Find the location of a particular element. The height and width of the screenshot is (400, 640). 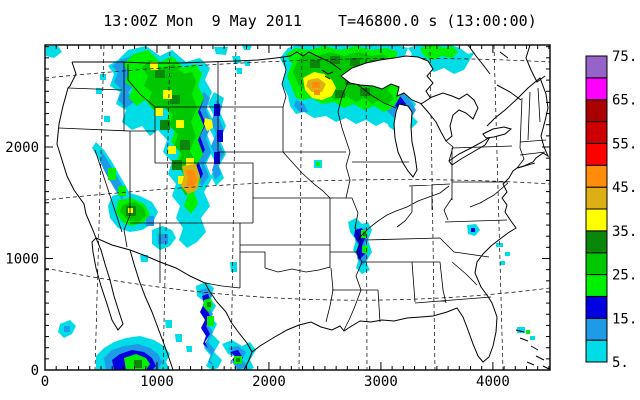

x-axis-label: 4000 is located at coordinates (493, 382).